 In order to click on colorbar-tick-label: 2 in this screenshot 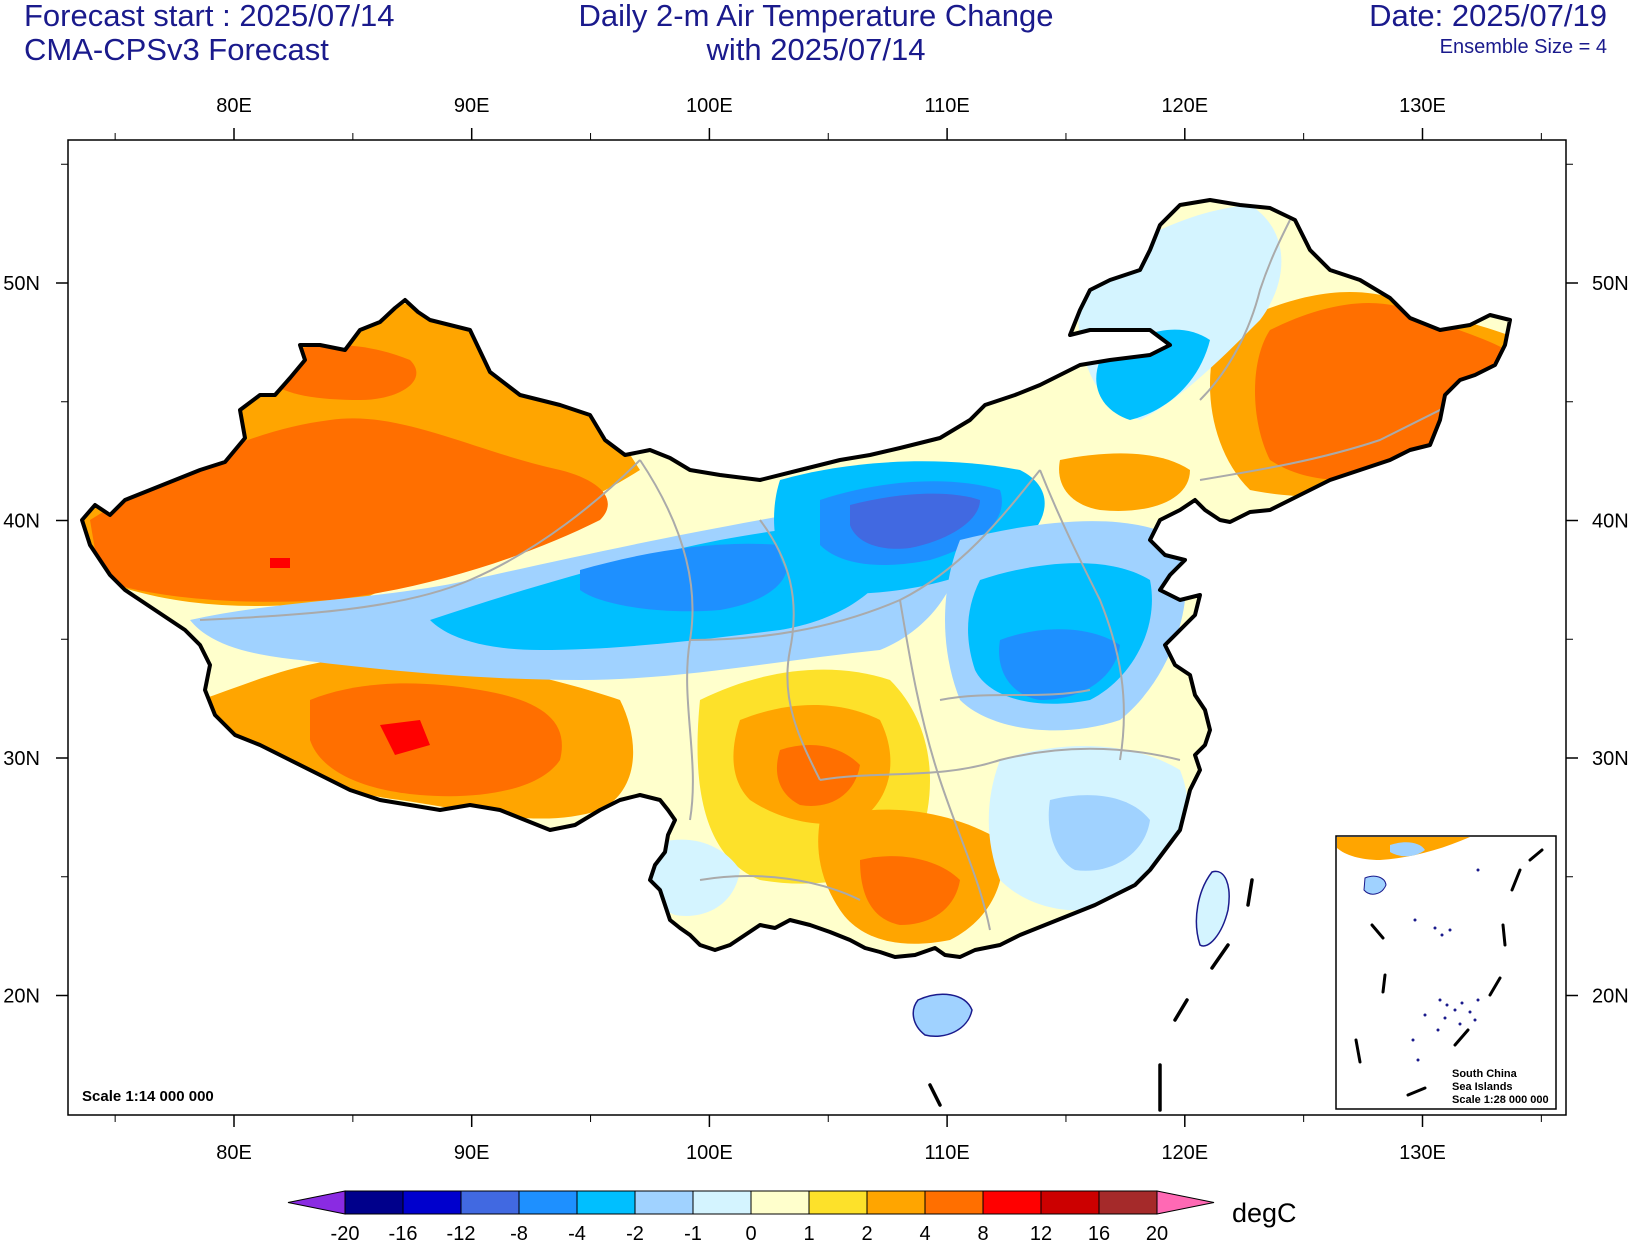, I will do `click(866, 1232)`.